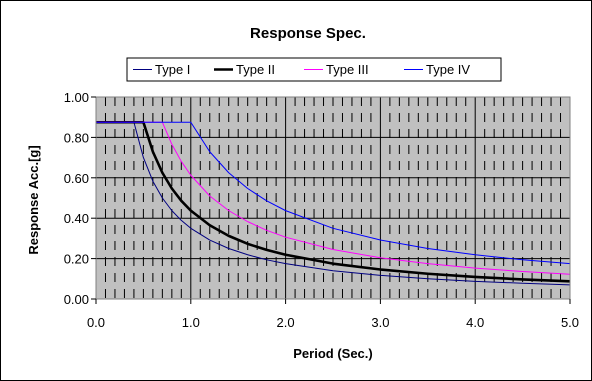  I want to click on y-tick-label: 1.00, so click(76, 97).